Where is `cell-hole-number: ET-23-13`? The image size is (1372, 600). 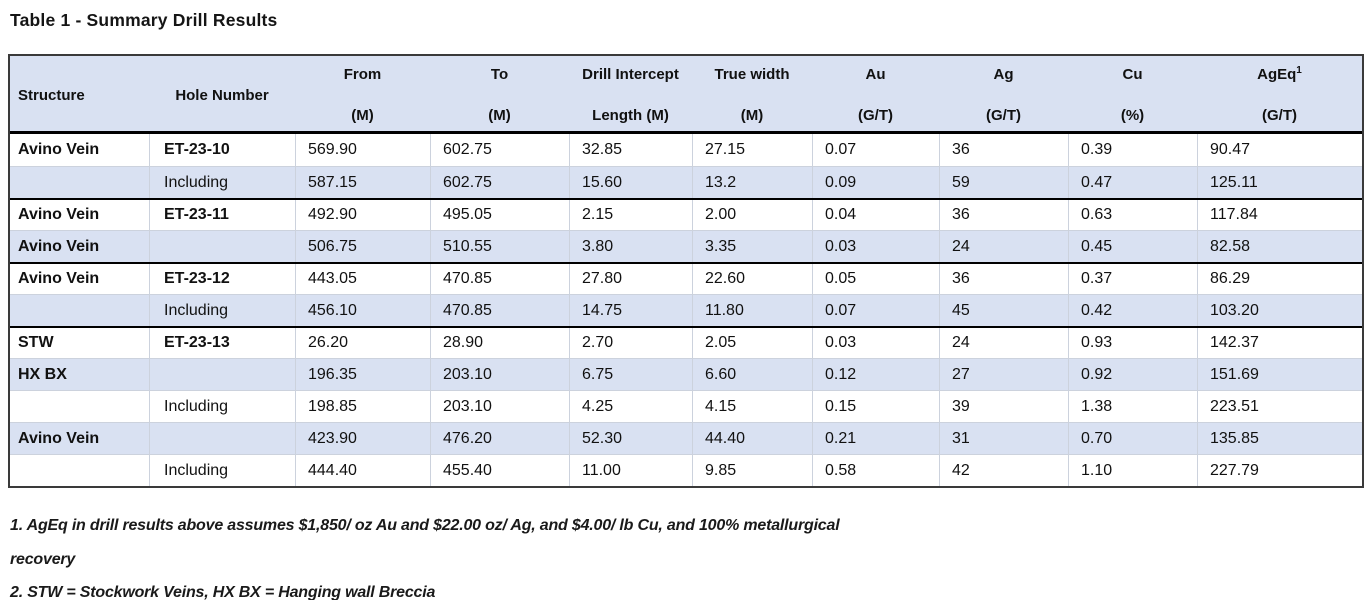 cell-hole-number: ET-23-13 is located at coordinates (222, 343).